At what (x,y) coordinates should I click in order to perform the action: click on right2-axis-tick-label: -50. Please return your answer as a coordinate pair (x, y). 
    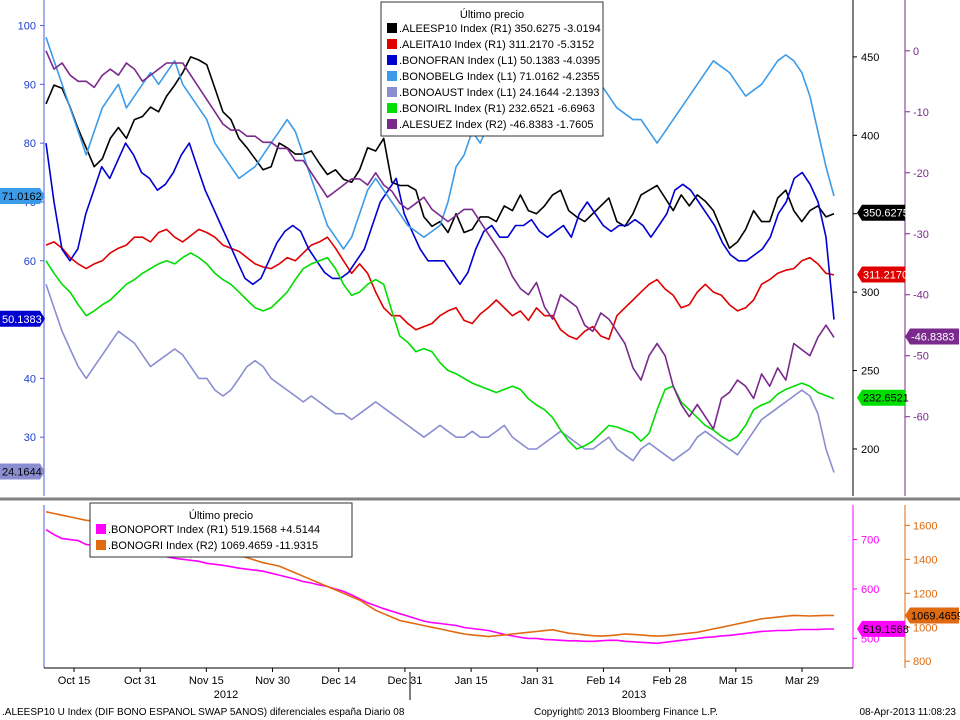
    Looking at the image, I should click on (921, 357).